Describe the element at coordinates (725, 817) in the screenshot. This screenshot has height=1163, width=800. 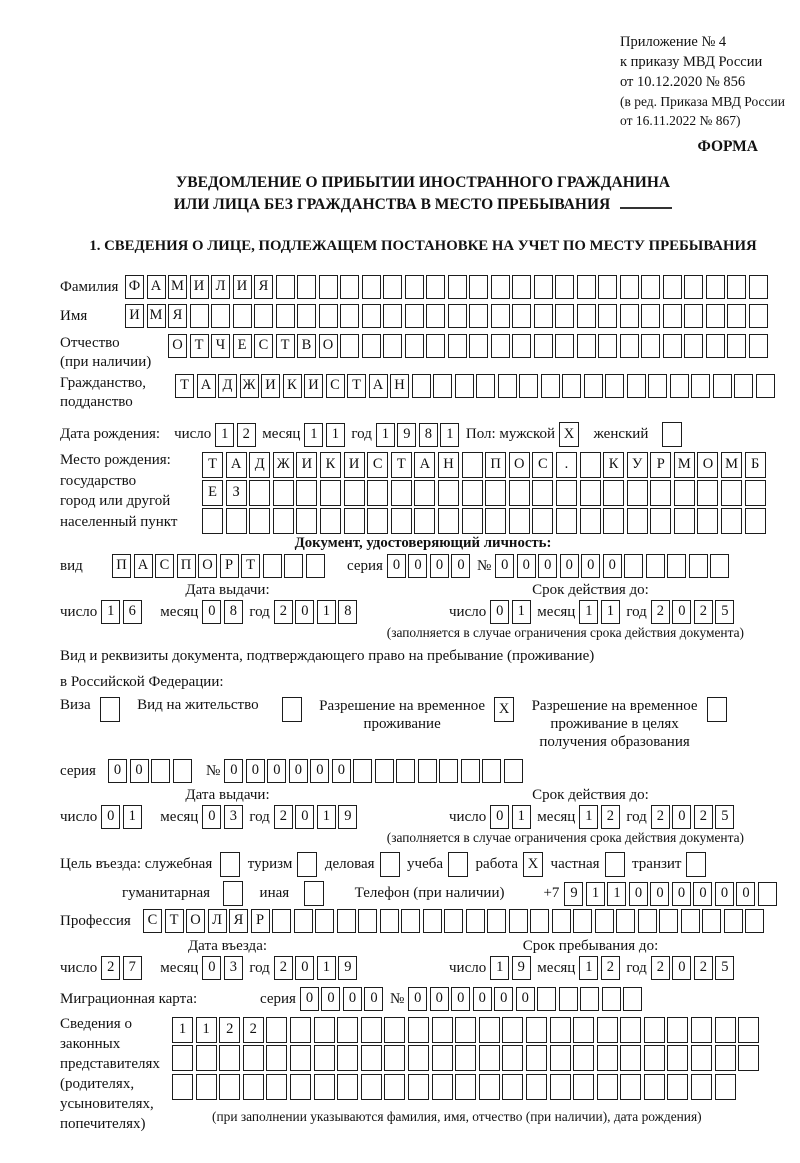
I see `permit-valid-year-cell: 5` at that location.